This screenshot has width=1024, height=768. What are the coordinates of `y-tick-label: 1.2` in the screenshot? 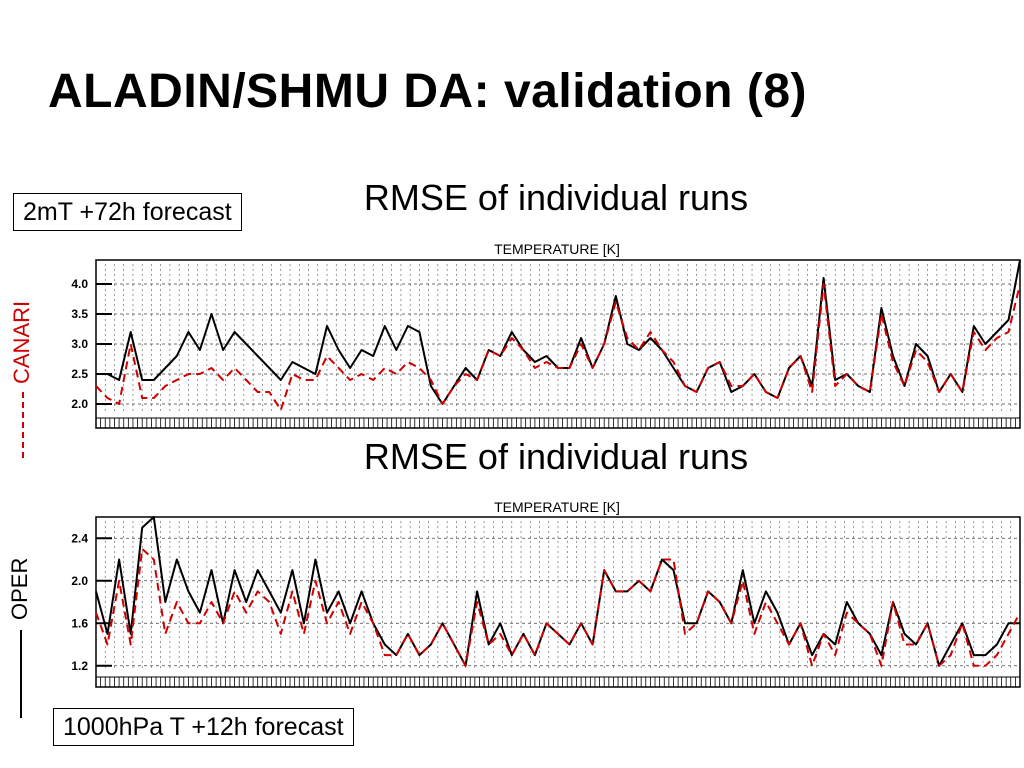 It's located at (79, 666).